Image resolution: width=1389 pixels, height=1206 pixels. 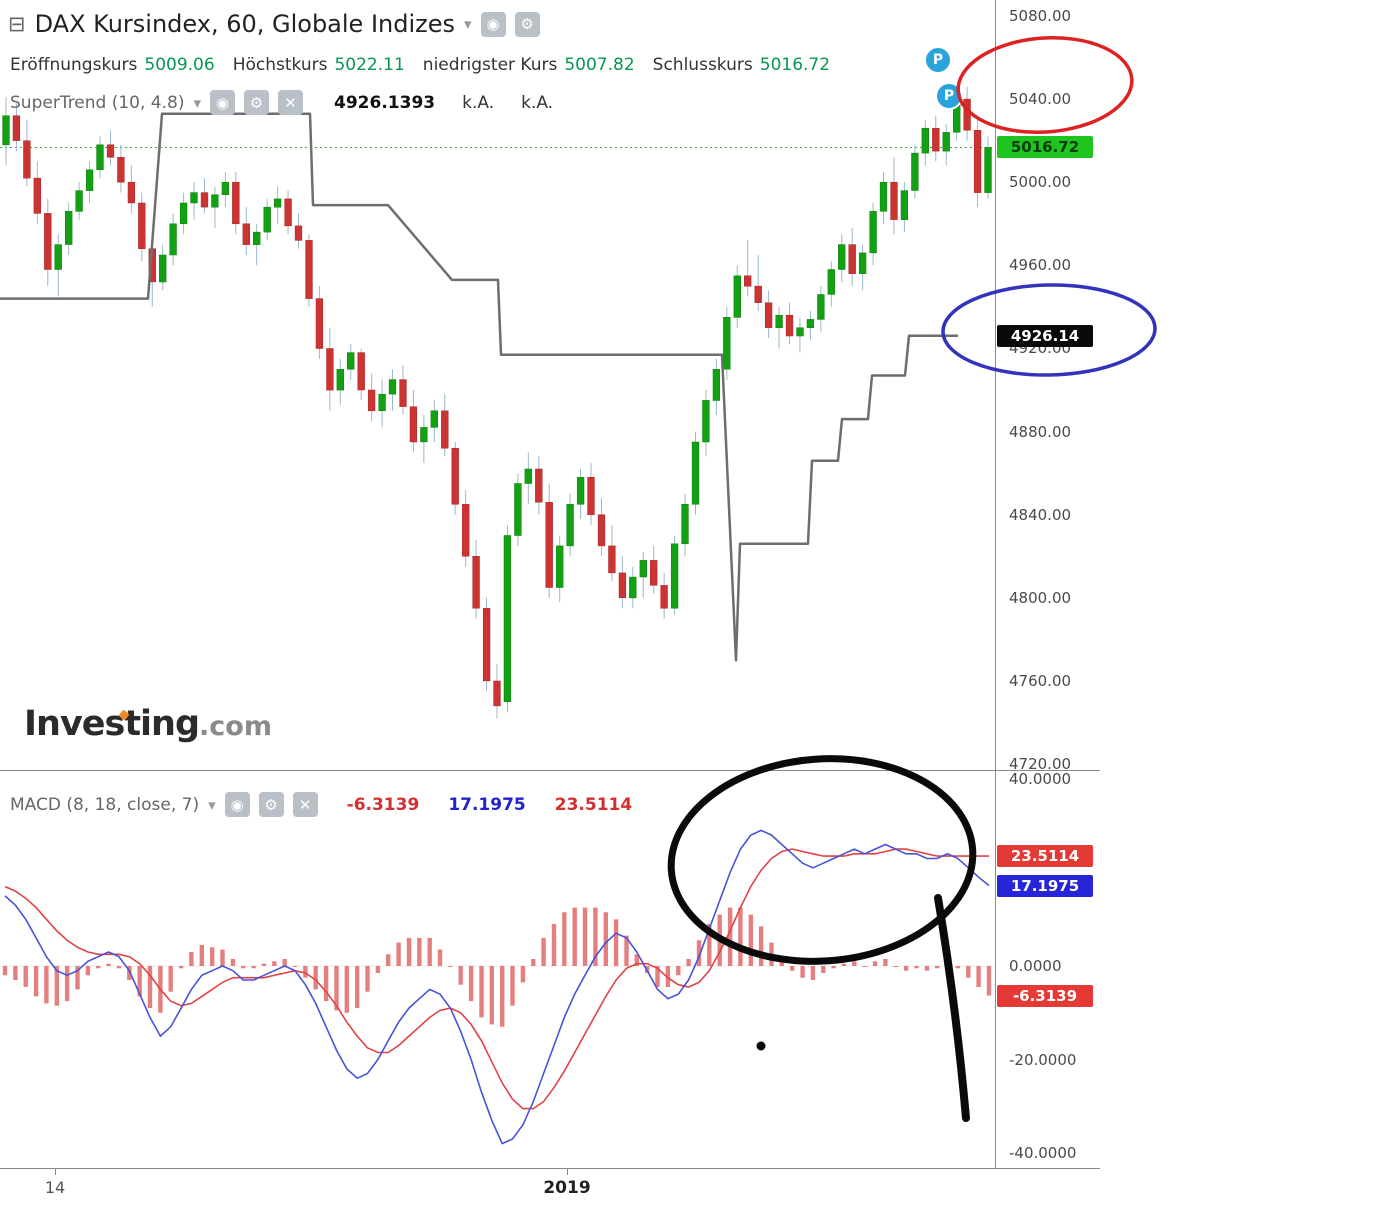 What do you see at coordinates (1040, 16) in the screenshot?
I see `axis-label: 5080.00` at bounding box center [1040, 16].